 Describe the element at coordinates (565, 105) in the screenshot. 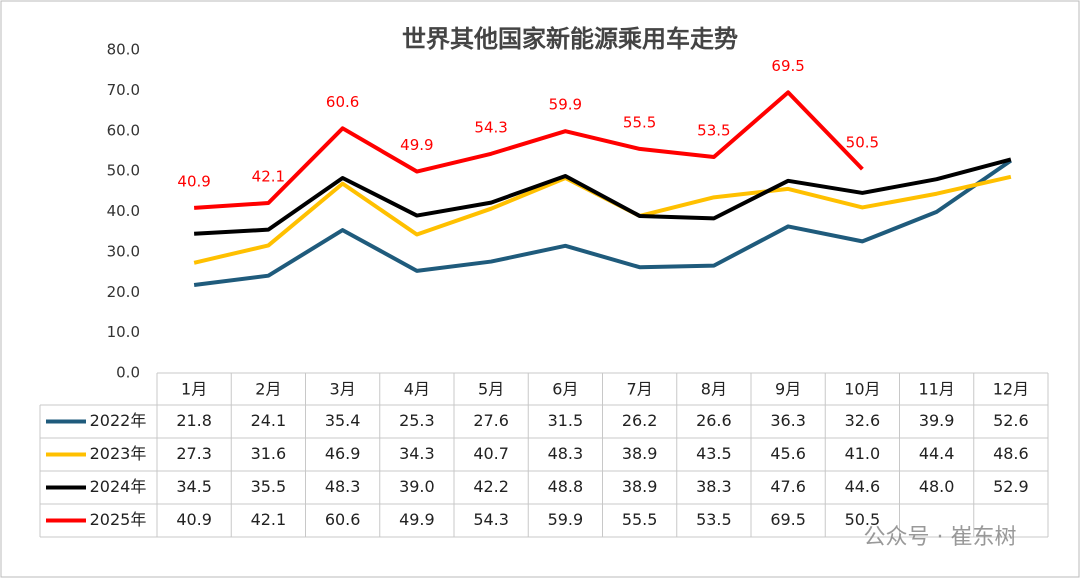

I see `data-label: 59.9` at that location.